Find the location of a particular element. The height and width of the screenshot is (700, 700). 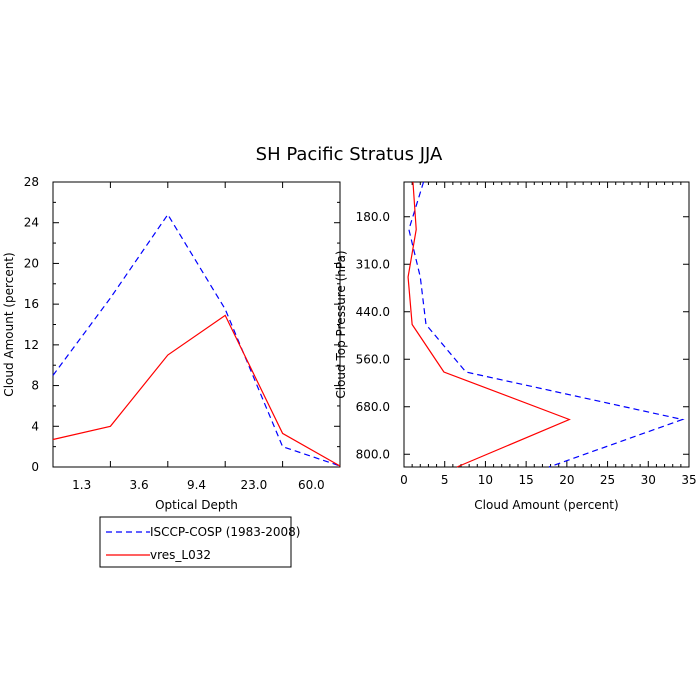

left-y-tick-label: 16 is located at coordinates (31, 304).